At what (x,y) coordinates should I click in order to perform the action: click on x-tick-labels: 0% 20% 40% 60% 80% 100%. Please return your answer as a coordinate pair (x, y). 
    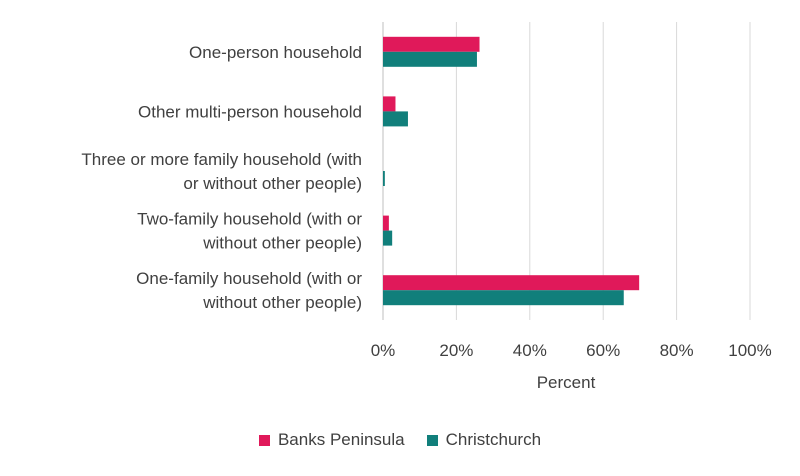
    Looking at the image, I should click on (571, 350).